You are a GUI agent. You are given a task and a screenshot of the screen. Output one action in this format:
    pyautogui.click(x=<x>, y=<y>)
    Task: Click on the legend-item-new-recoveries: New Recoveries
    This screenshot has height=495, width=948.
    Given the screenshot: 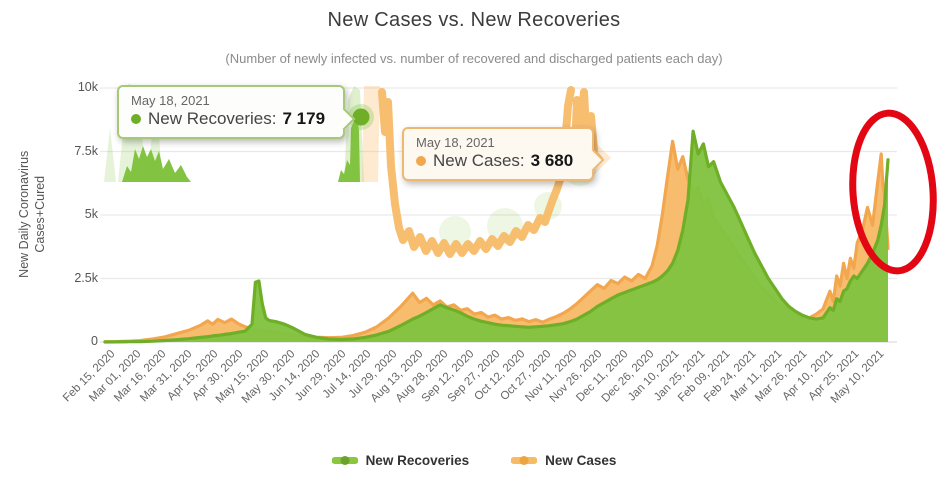 What is the action you would take?
    pyautogui.click(x=400, y=460)
    